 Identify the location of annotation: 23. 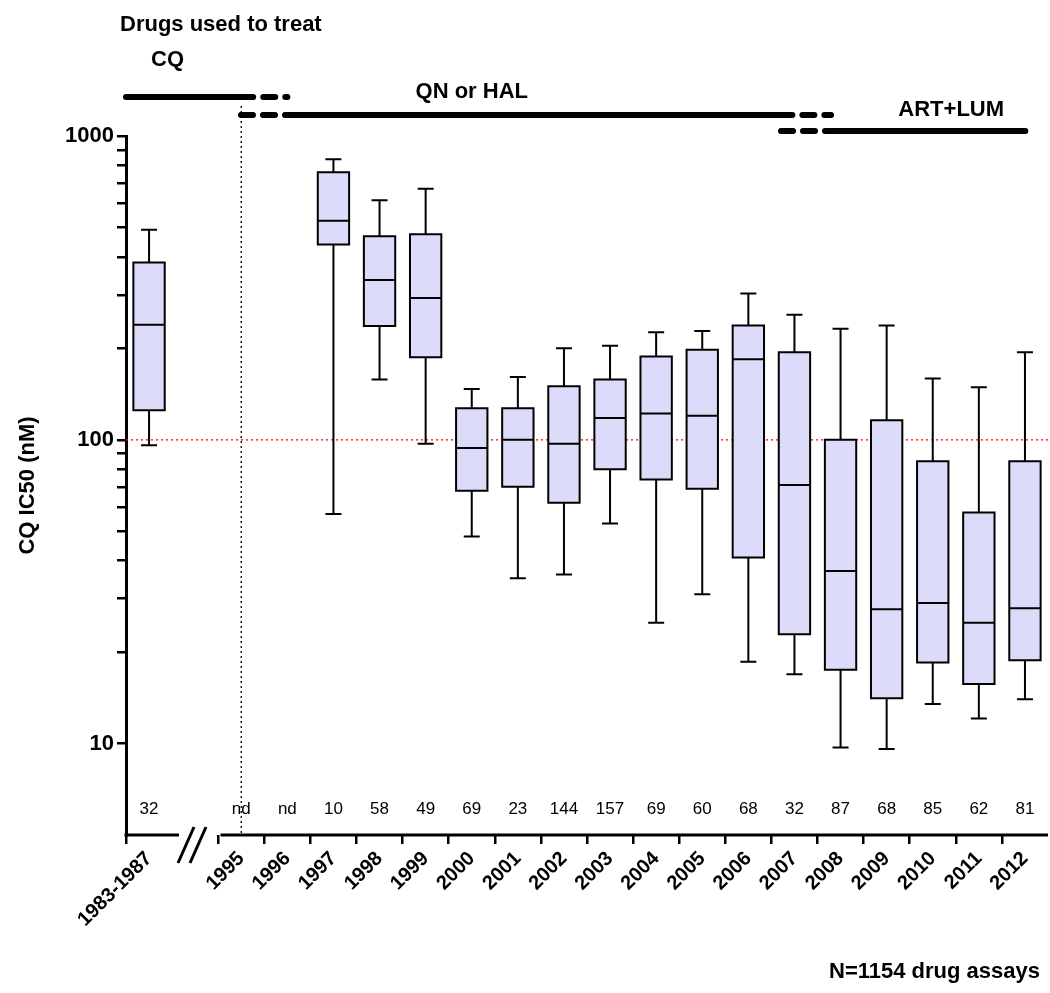
(518, 808).